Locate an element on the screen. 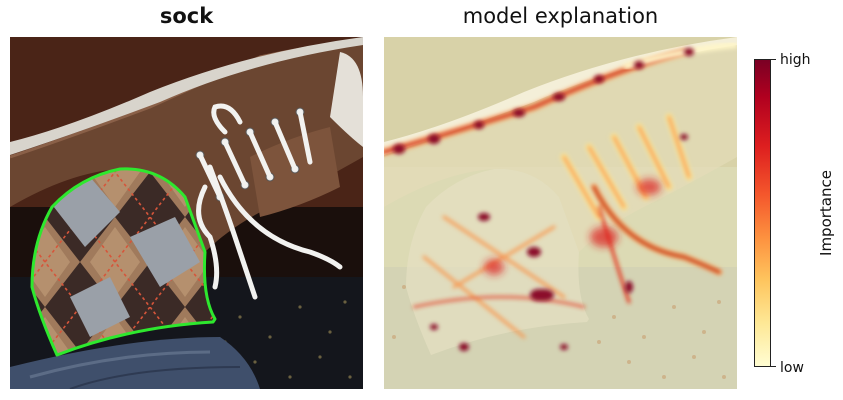 The image size is (843, 400). importance-colorbar is located at coordinates (762, 213).